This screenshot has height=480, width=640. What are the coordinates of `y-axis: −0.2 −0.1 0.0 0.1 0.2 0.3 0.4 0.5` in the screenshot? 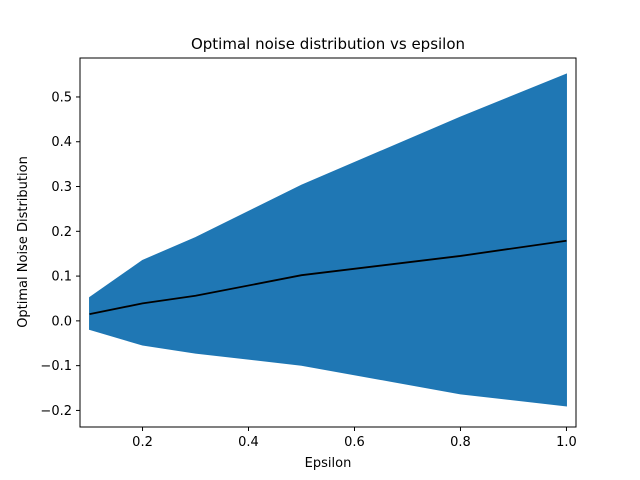 It's located at (60, 254).